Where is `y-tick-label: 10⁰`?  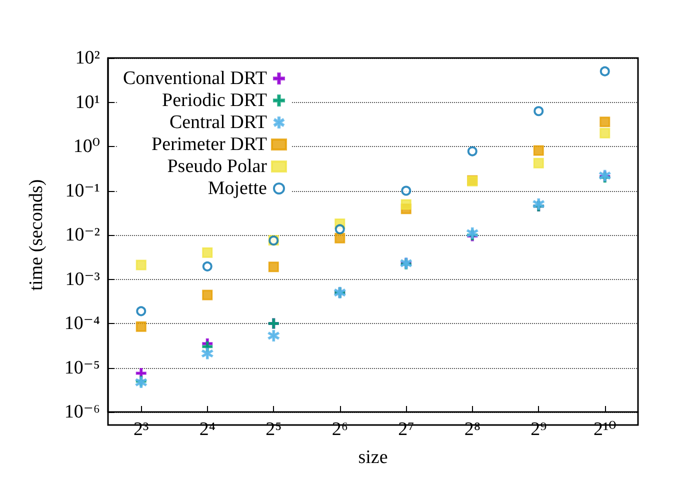
y-tick-label: 10⁰ is located at coordinates (86, 146).